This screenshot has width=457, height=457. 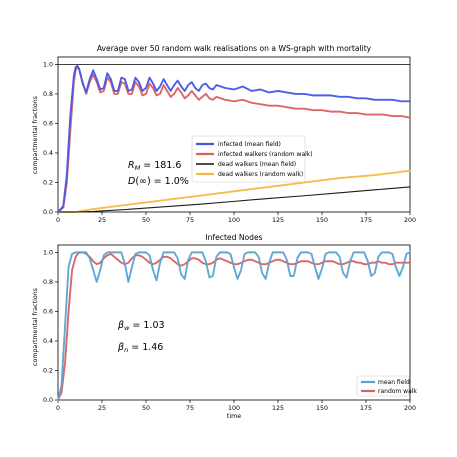 I want to click on top-xtick-label: 100, so click(x=234, y=220).